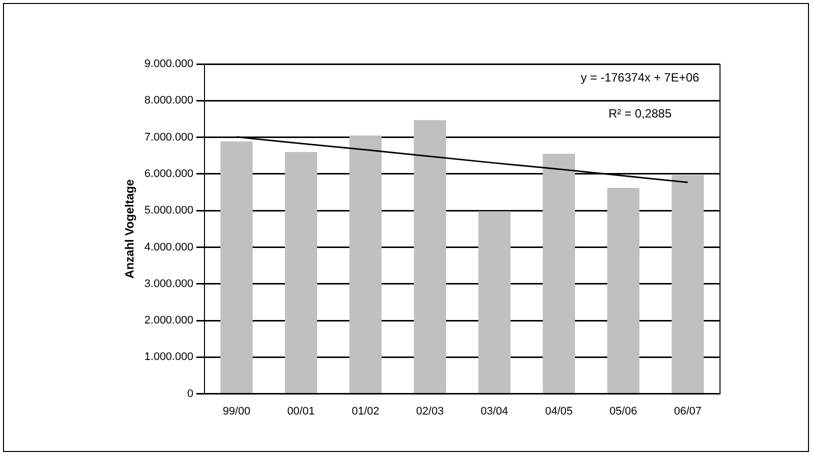  Describe the element at coordinates (559, 411) in the screenshot. I see `x-tick-label: 04/05` at that location.